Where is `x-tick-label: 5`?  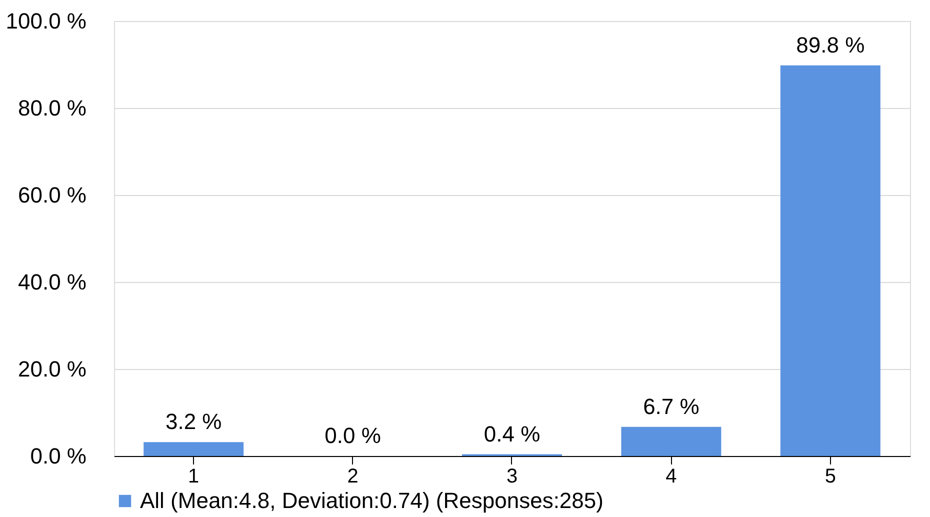
x-tick-label: 5 is located at coordinates (830, 477).